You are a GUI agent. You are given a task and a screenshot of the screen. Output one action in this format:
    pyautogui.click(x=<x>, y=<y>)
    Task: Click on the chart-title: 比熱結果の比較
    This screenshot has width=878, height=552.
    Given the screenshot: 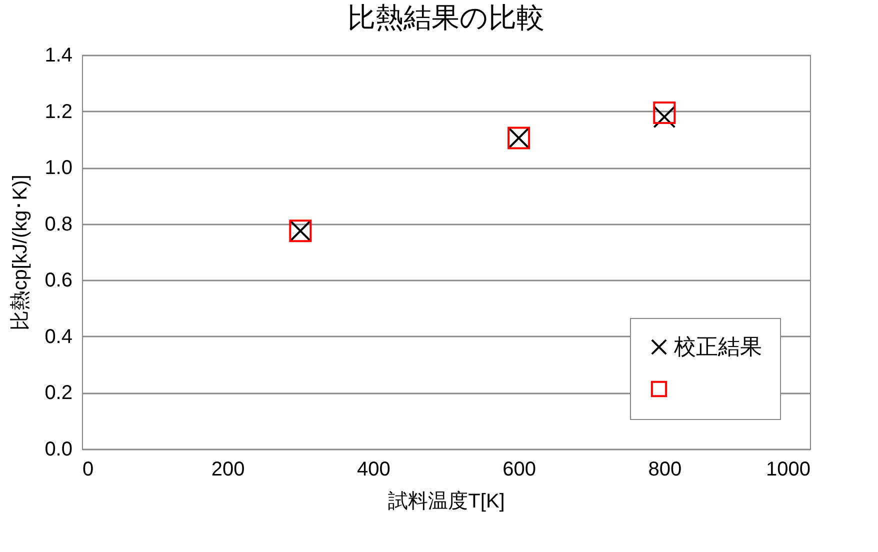 What is the action you would take?
    pyautogui.click(x=446, y=17)
    